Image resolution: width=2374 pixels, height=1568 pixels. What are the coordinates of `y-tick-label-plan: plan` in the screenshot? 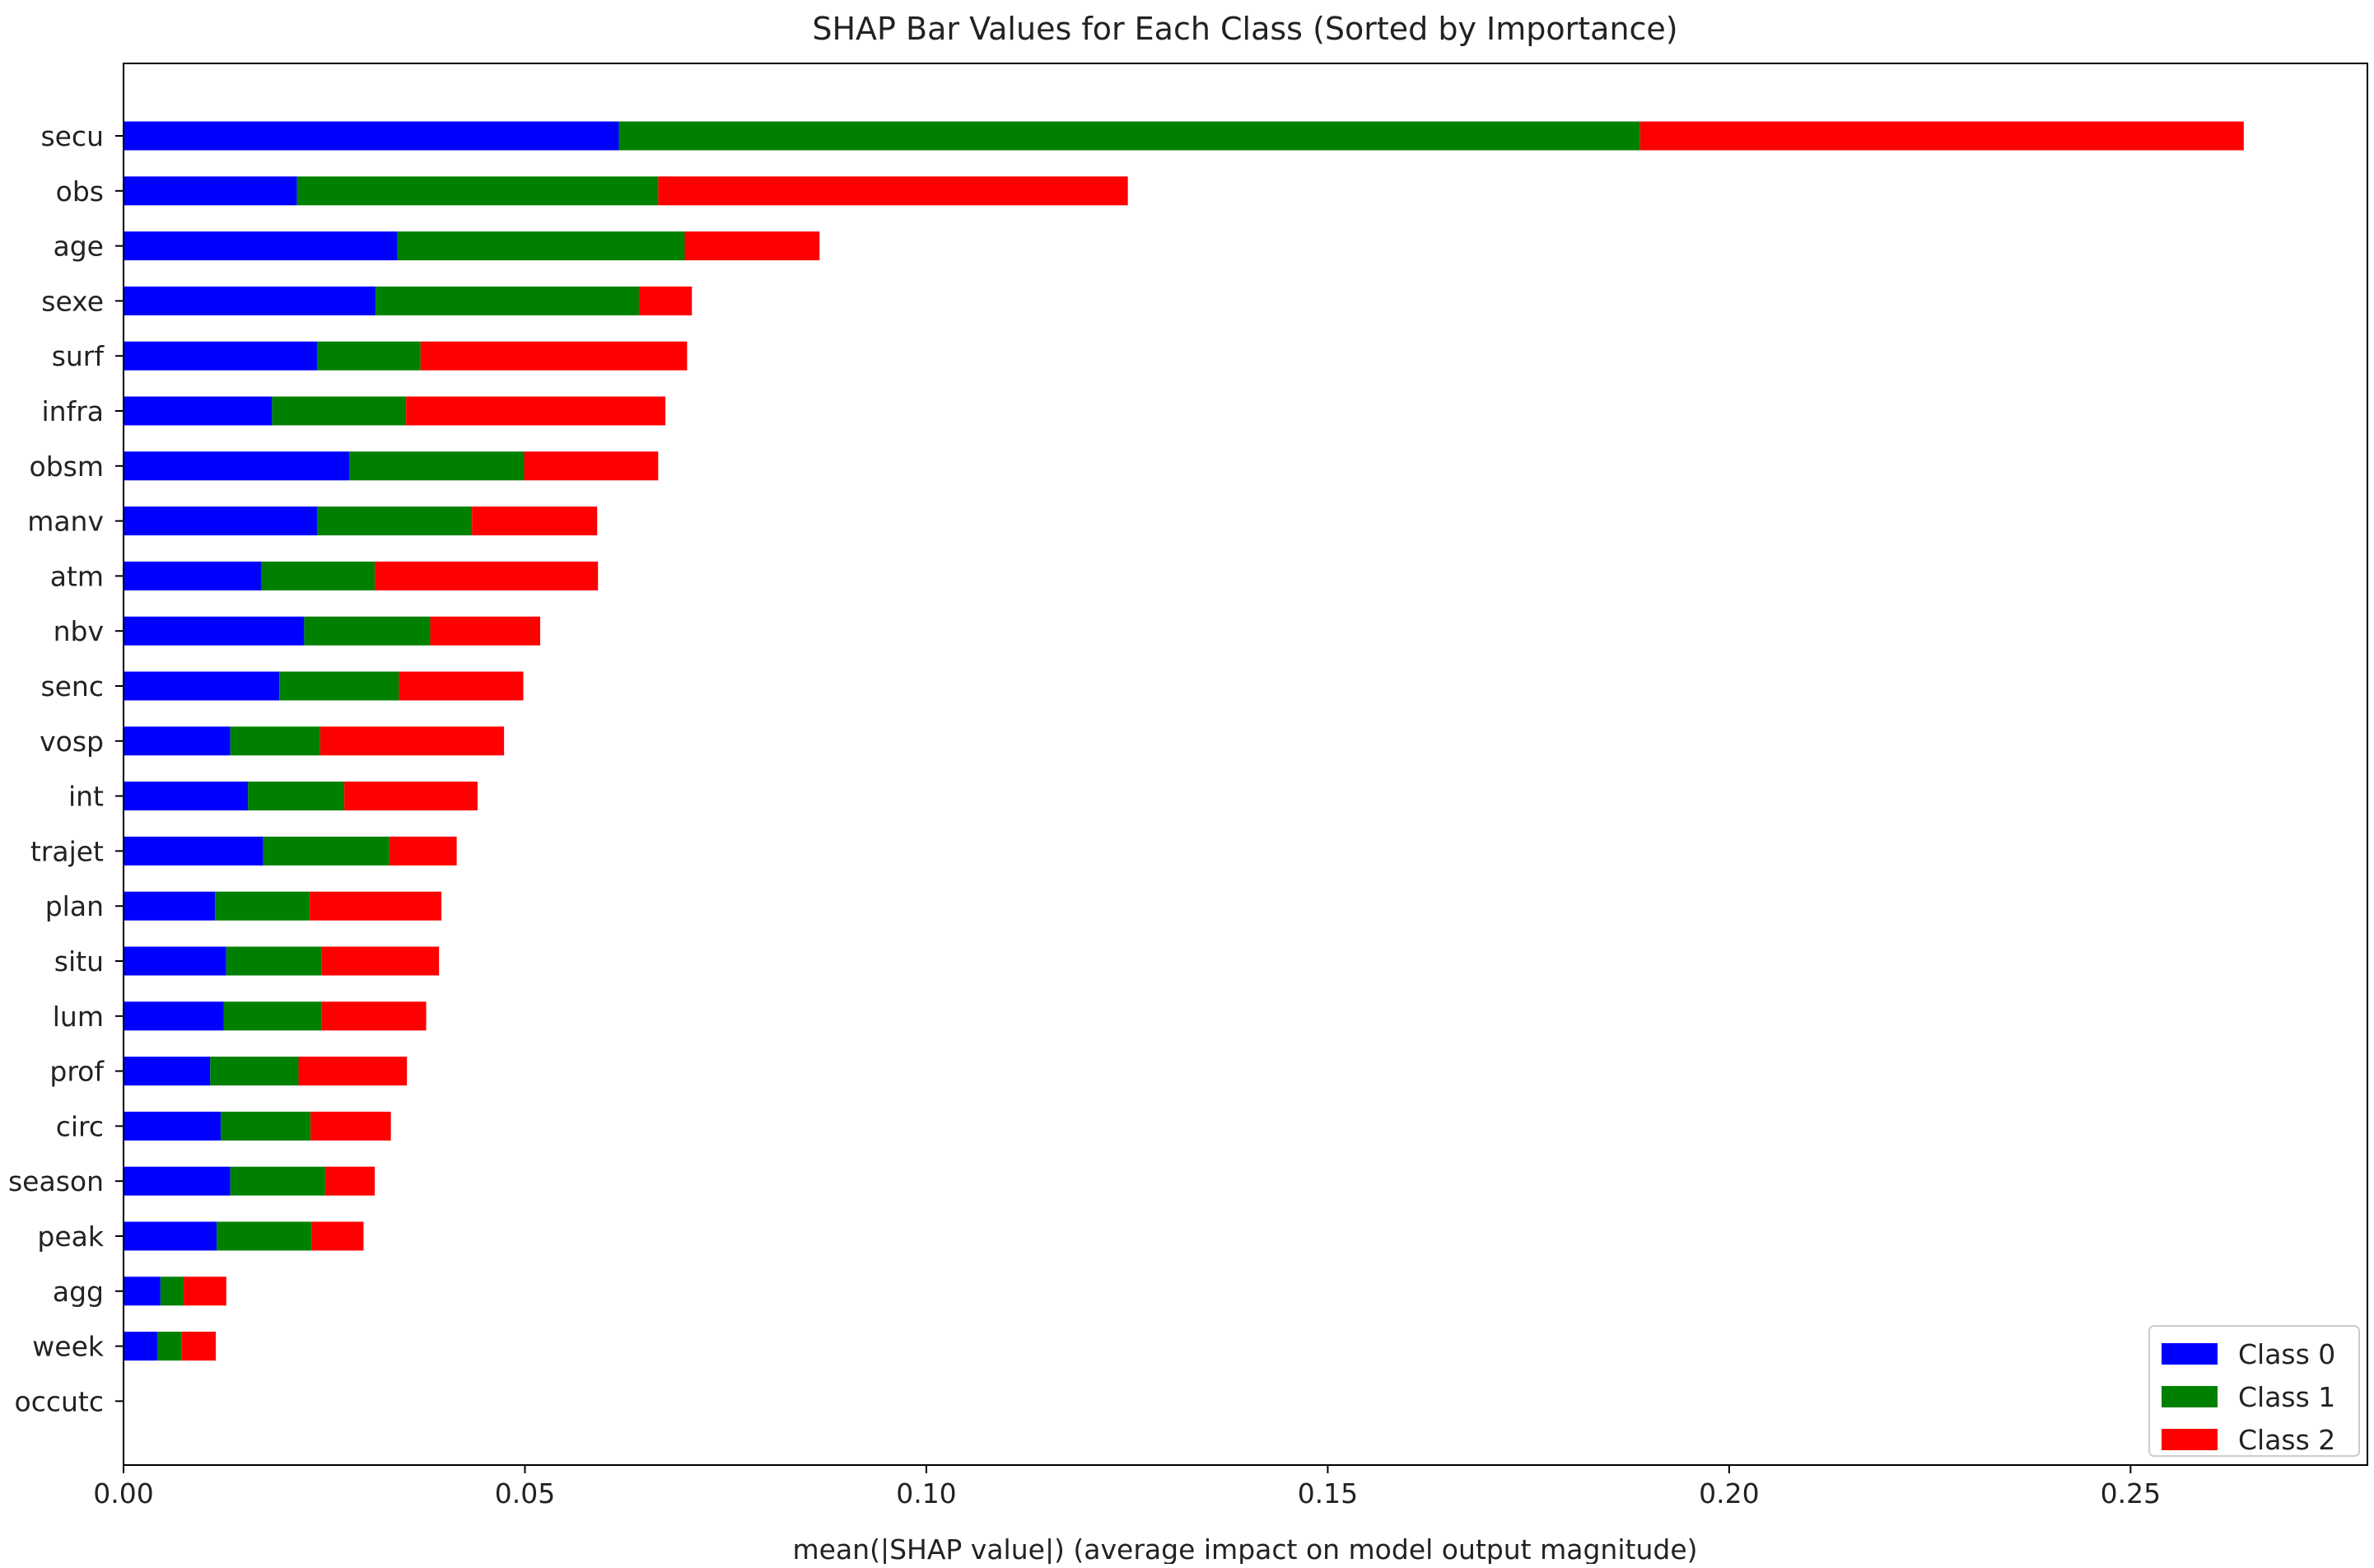 It's located at (74, 906).